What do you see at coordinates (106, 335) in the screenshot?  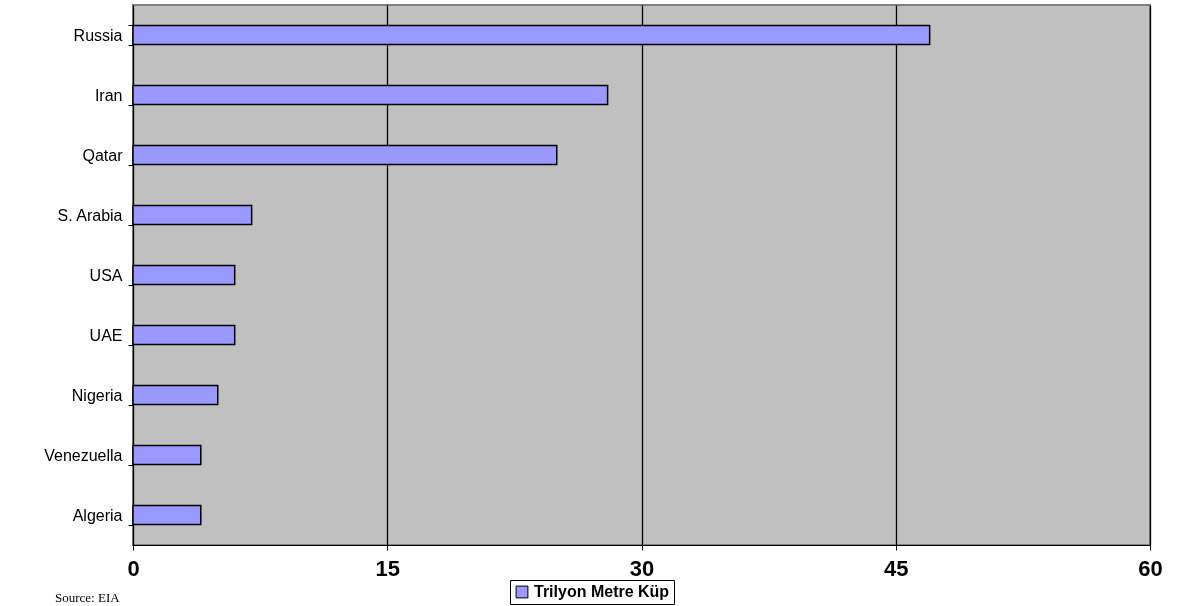 I see `y-tick-label: UAE` at bounding box center [106, 335].